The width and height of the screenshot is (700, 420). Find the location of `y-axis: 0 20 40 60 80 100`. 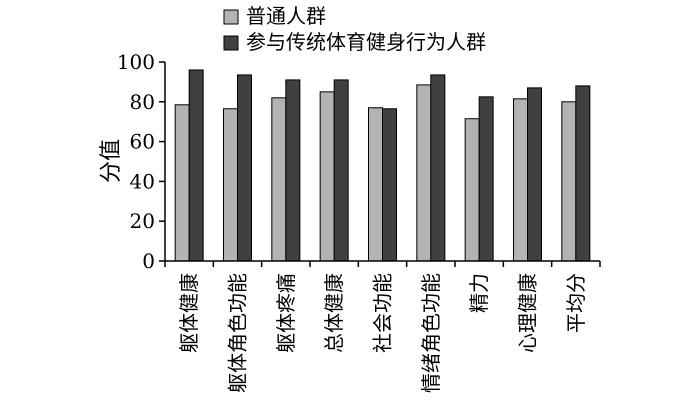

y-axis: 0 20 40 60 80 100 is located at coordinates (141, 161).